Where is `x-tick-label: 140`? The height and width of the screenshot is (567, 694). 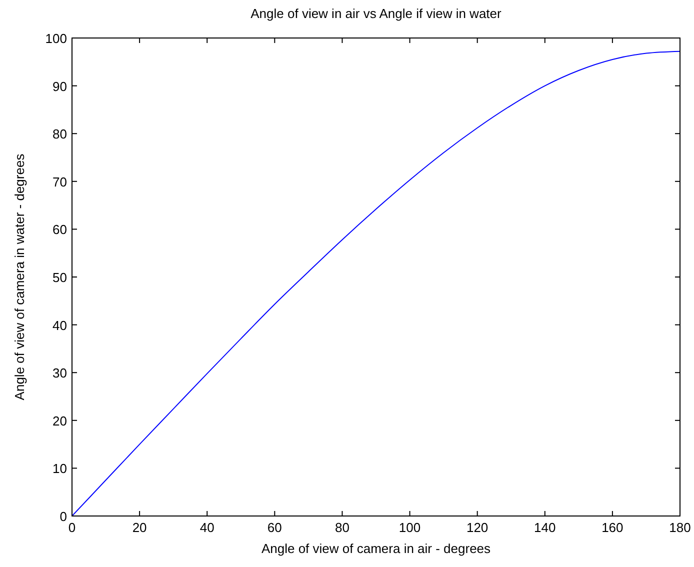 x-tick-label: 140 is located at coordinates (545, 527).